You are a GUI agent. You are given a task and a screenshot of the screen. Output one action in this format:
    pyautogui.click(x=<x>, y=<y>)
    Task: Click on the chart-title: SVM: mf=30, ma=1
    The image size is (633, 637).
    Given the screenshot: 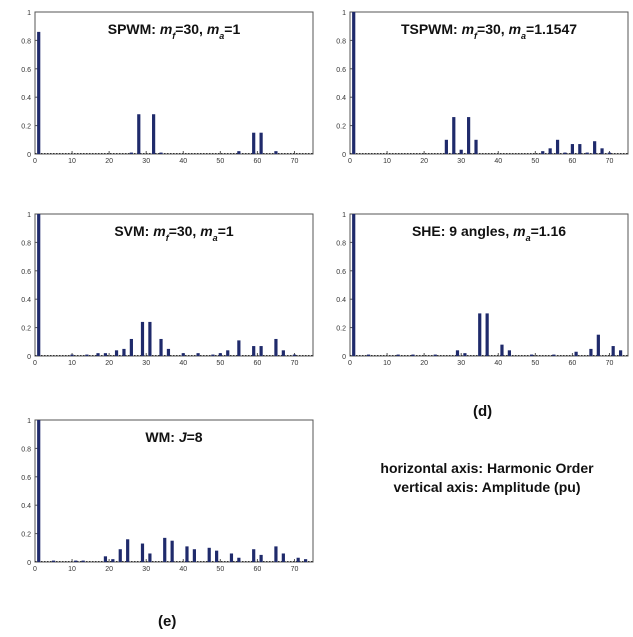 What is the action you would take?
    pyautogui.click(x=174, y=233)
    